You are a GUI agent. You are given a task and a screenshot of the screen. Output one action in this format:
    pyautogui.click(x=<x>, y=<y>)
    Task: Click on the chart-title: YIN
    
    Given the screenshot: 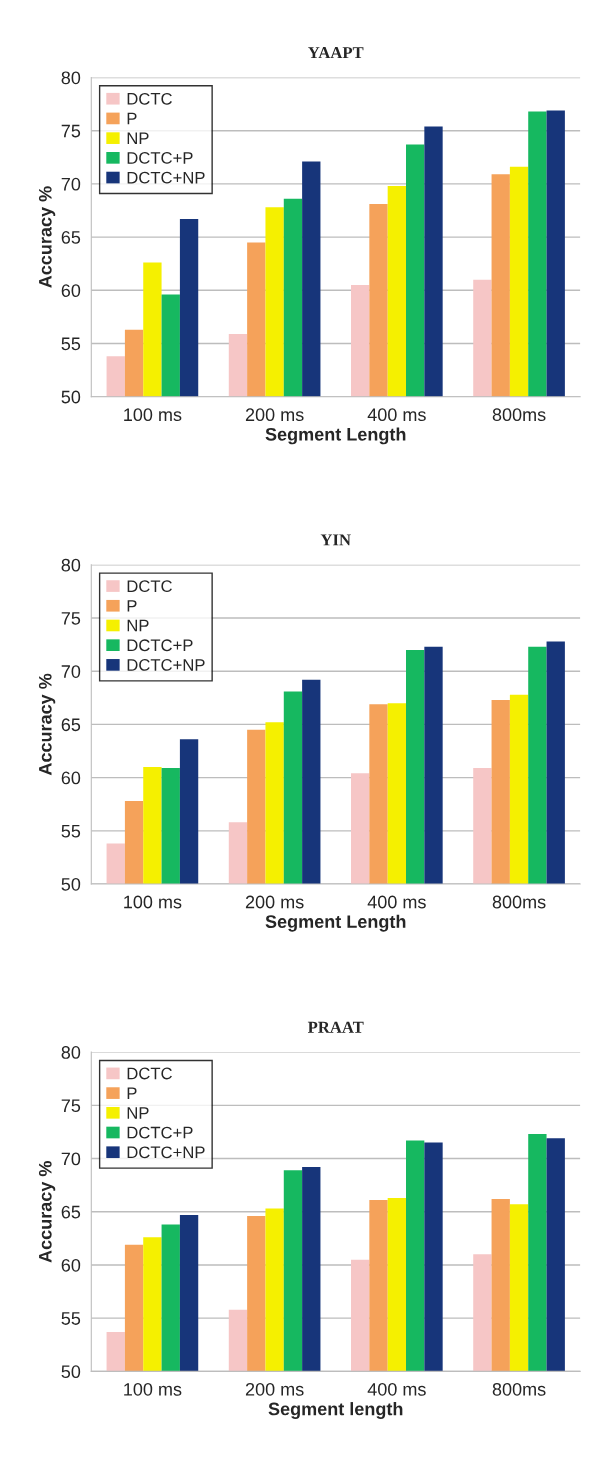 What is the action you would take?
    pyautogui.click(x=335, y=540)
    